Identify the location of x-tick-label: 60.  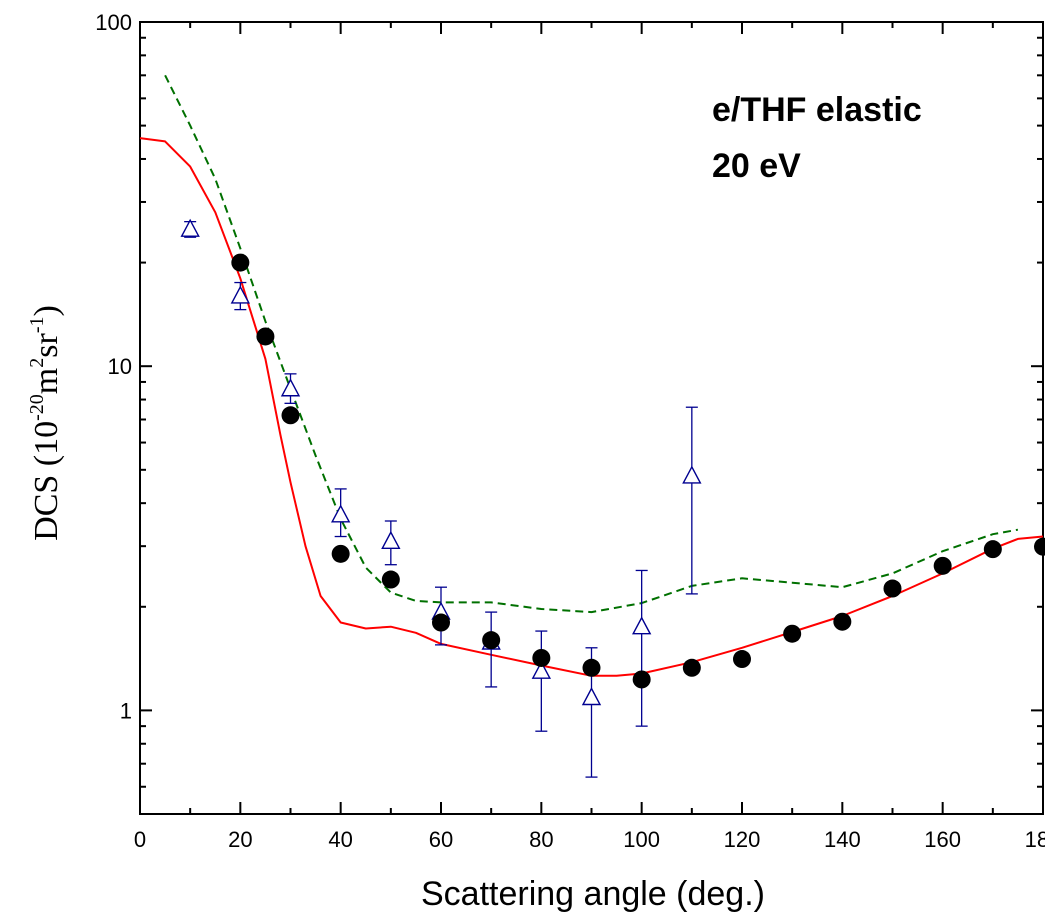
(441, 839).